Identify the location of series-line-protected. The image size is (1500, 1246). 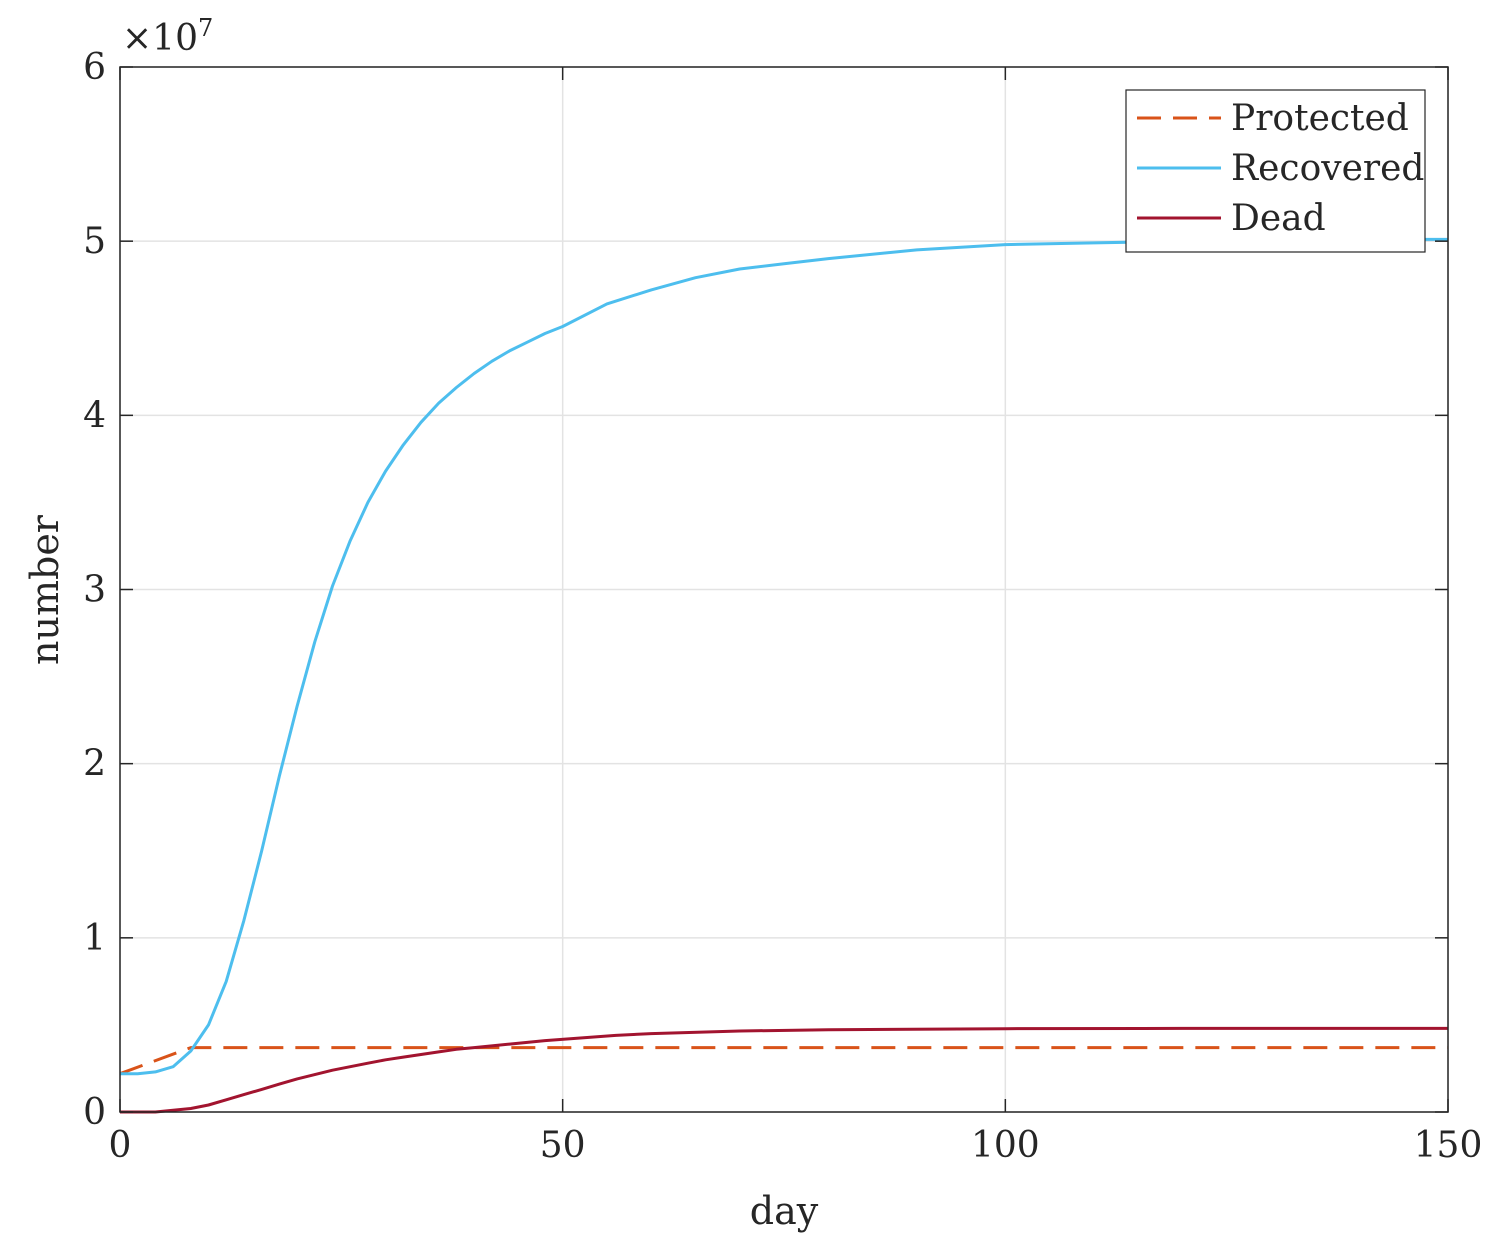
(783, 1061).